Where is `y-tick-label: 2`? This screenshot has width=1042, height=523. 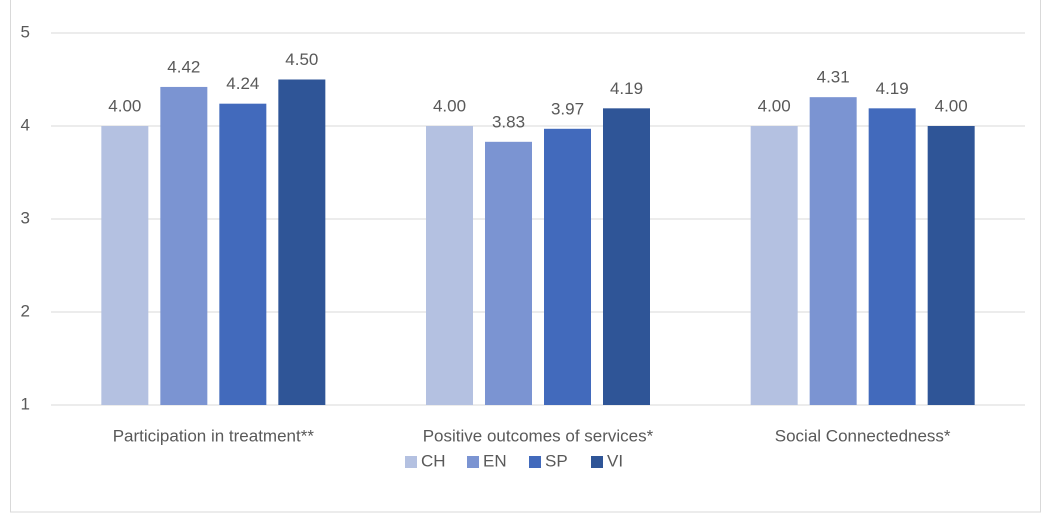
y-tick-label: 2 is located at coordinates (25, 310).